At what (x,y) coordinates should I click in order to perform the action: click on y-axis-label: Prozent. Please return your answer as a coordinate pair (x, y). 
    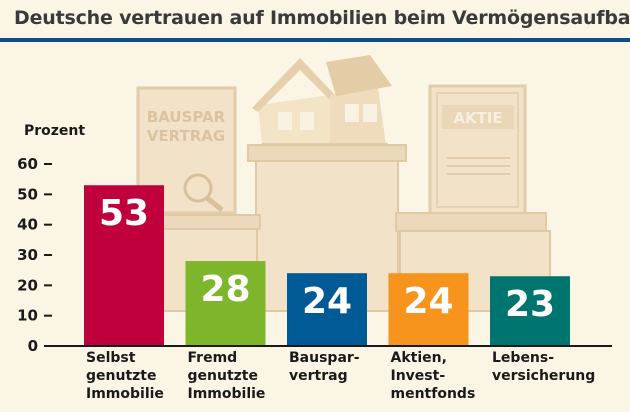
    Looking at the image, I should click on (54, 131).